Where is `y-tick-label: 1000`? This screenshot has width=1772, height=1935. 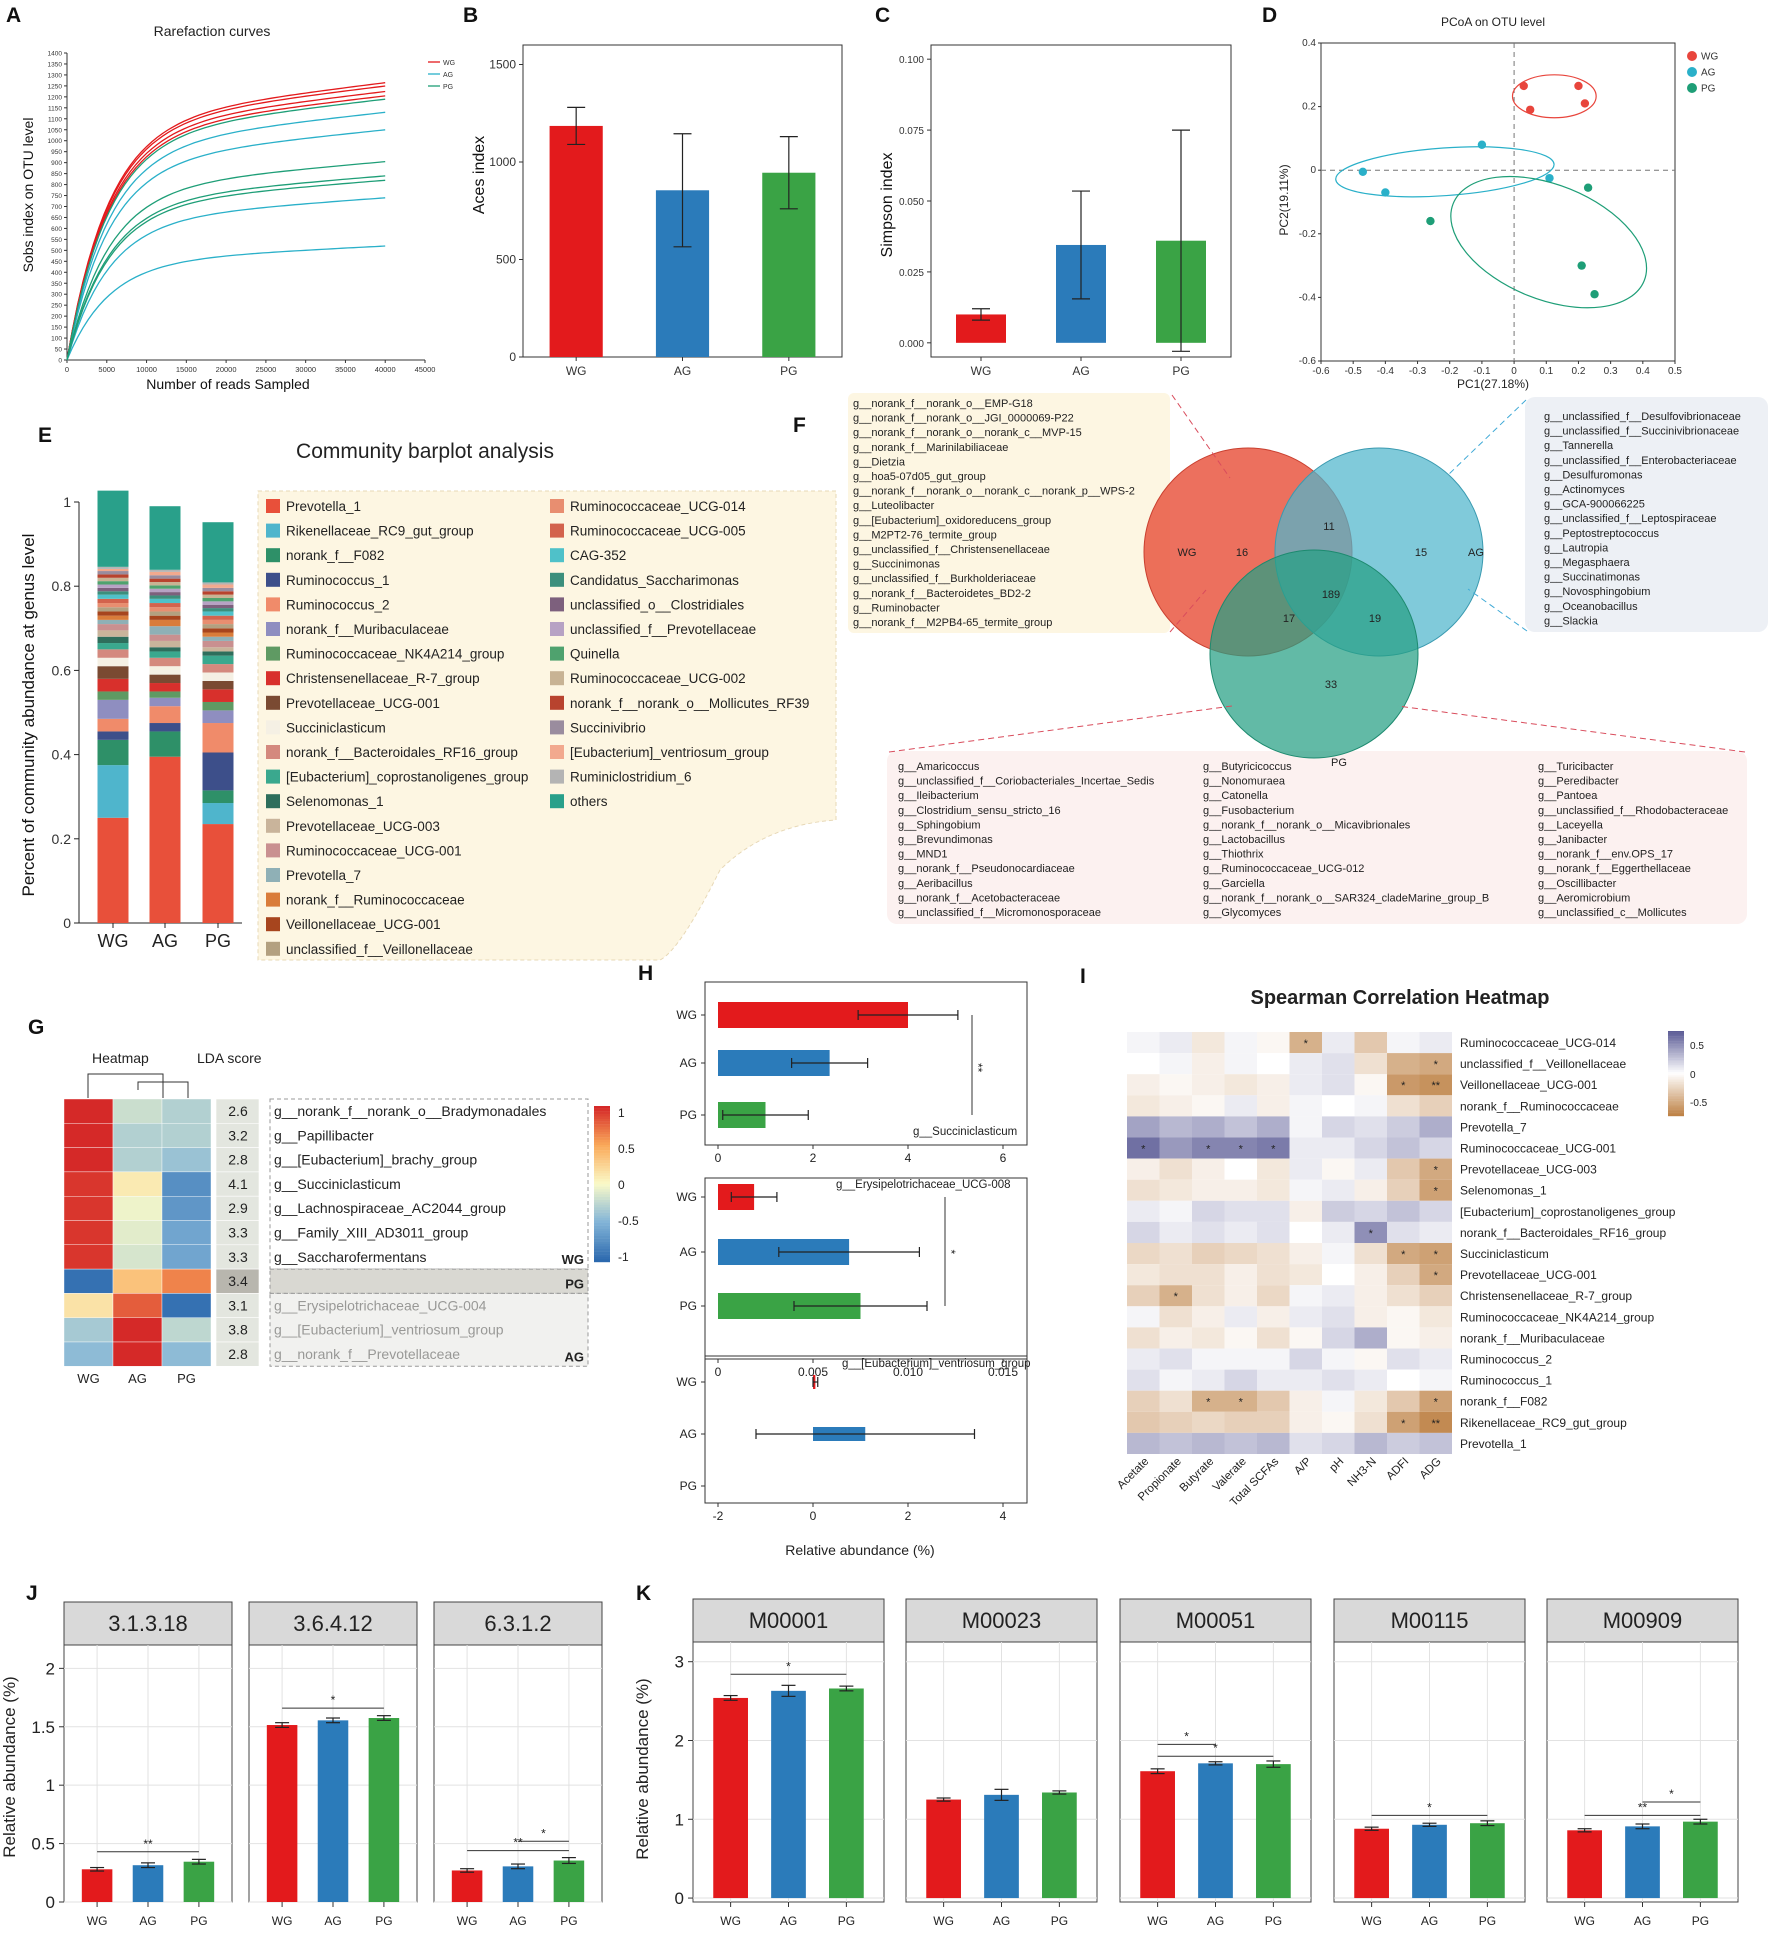 y-tick-label: 1000 is located at coordinates (55, 141).